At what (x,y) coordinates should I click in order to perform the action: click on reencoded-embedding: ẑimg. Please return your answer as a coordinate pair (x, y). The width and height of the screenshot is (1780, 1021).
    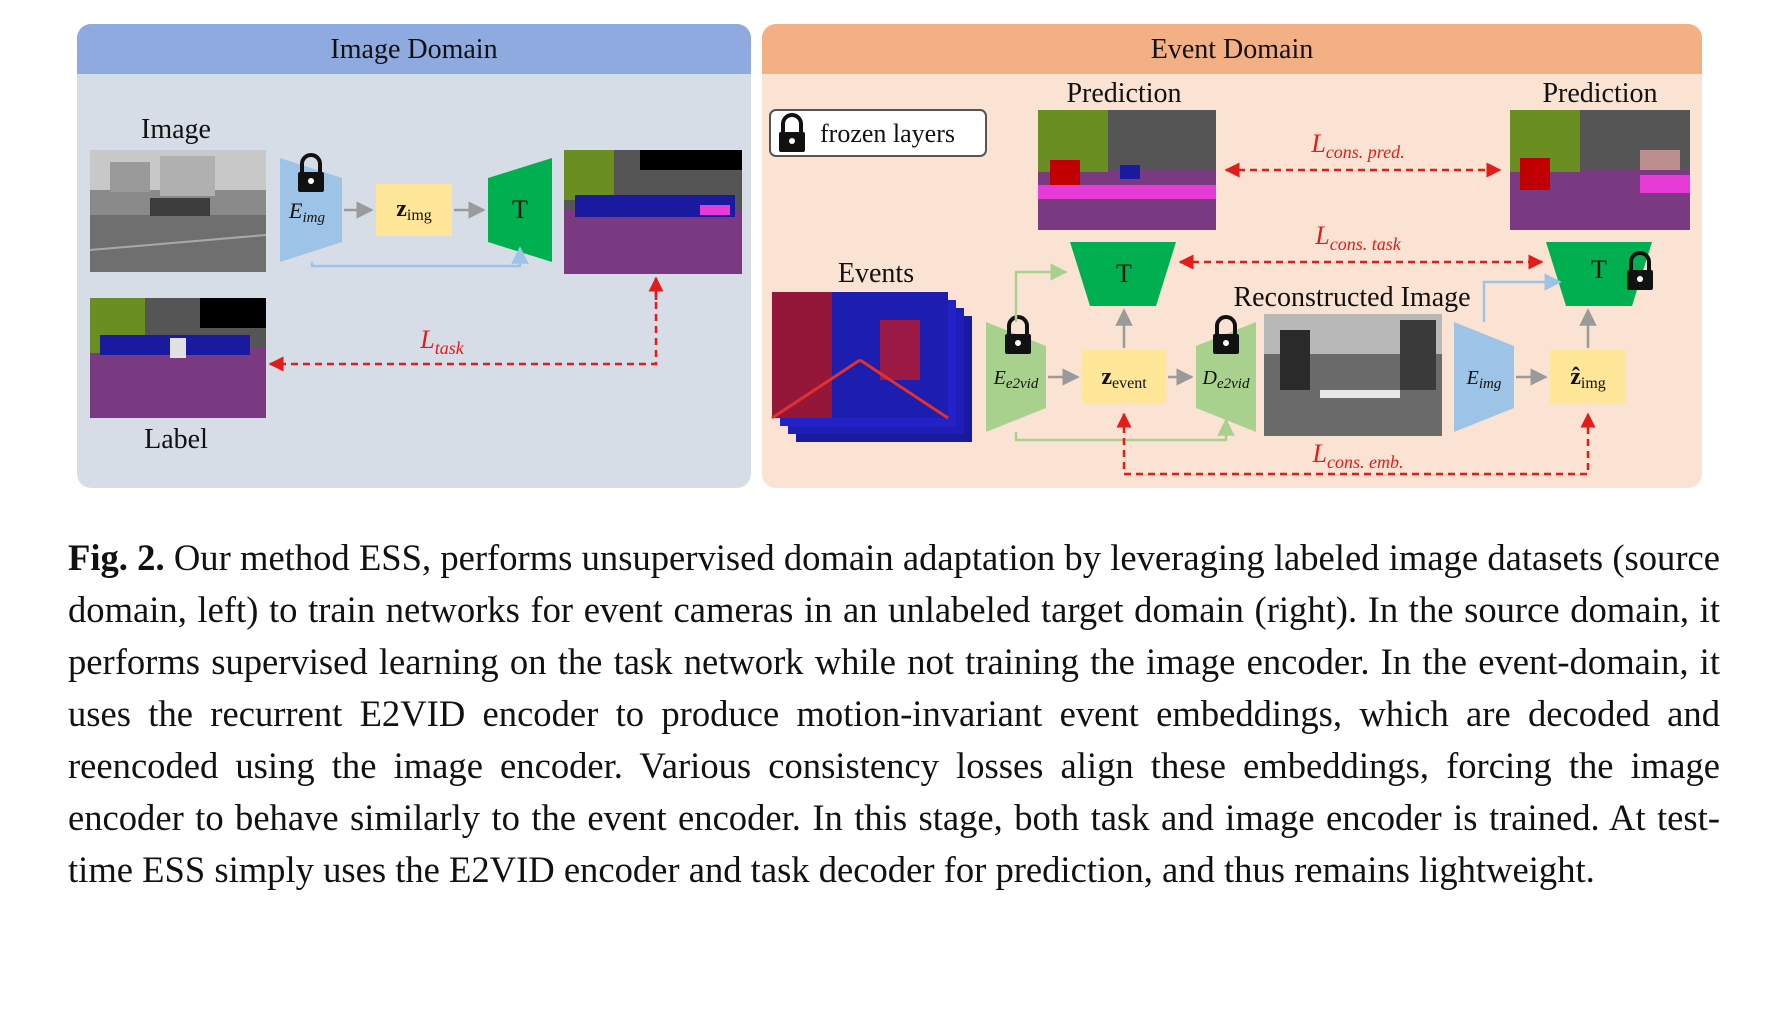
    Looking at the image, I should click on (1588, 377).